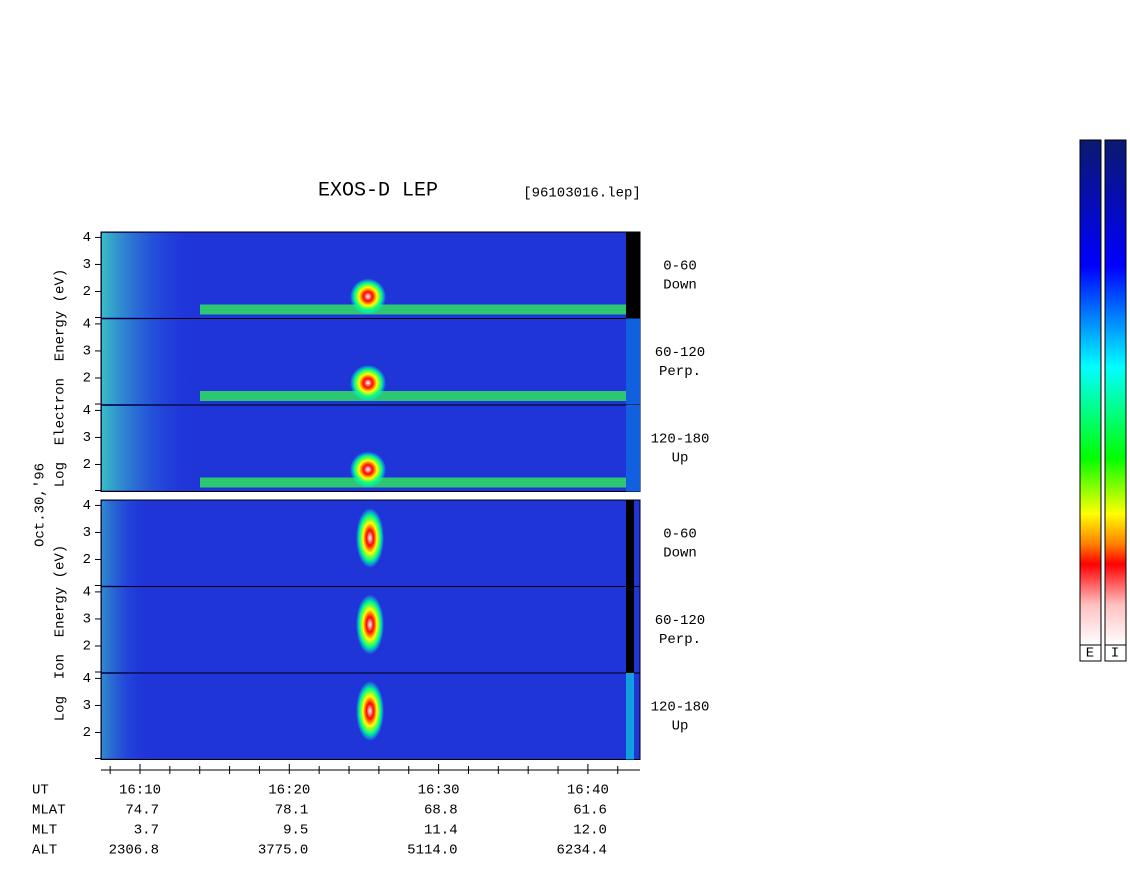 The height and width of the screenshot is (875, 1130). I want to click on row-label: UT, so click(40, 791).